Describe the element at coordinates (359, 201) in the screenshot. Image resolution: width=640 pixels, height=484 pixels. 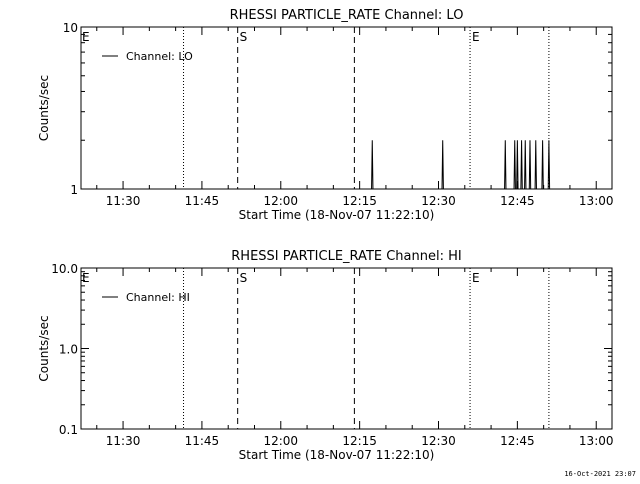
I see `panel-1-xtick-label: 12:15` at that location.